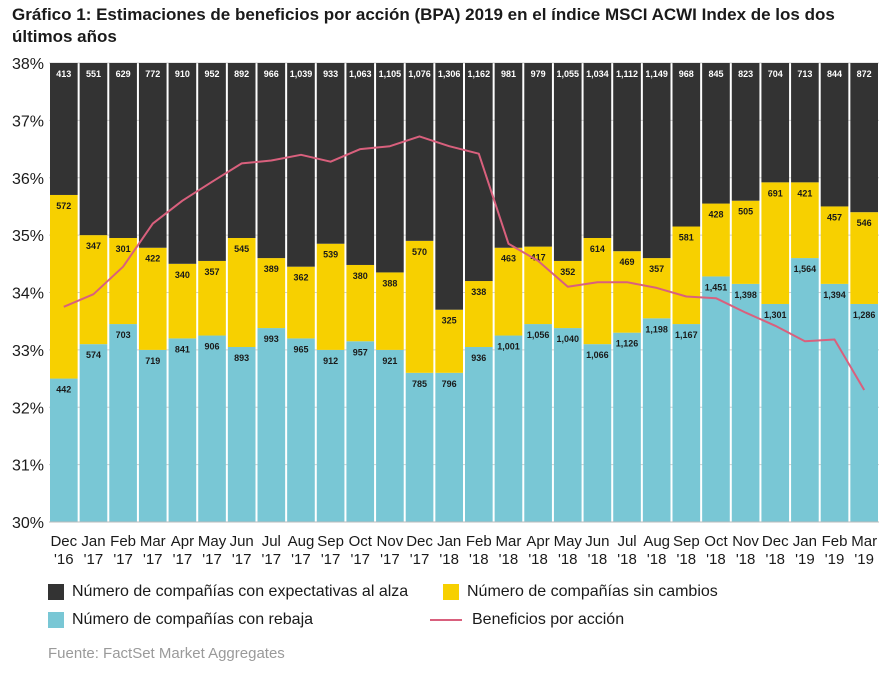 The height and width of the screenshot is (673, 890). What do you see at coordinates (538, 74) in the screenshot?
I see `bar-label-alza: 979` at bounding box center [538, 74].